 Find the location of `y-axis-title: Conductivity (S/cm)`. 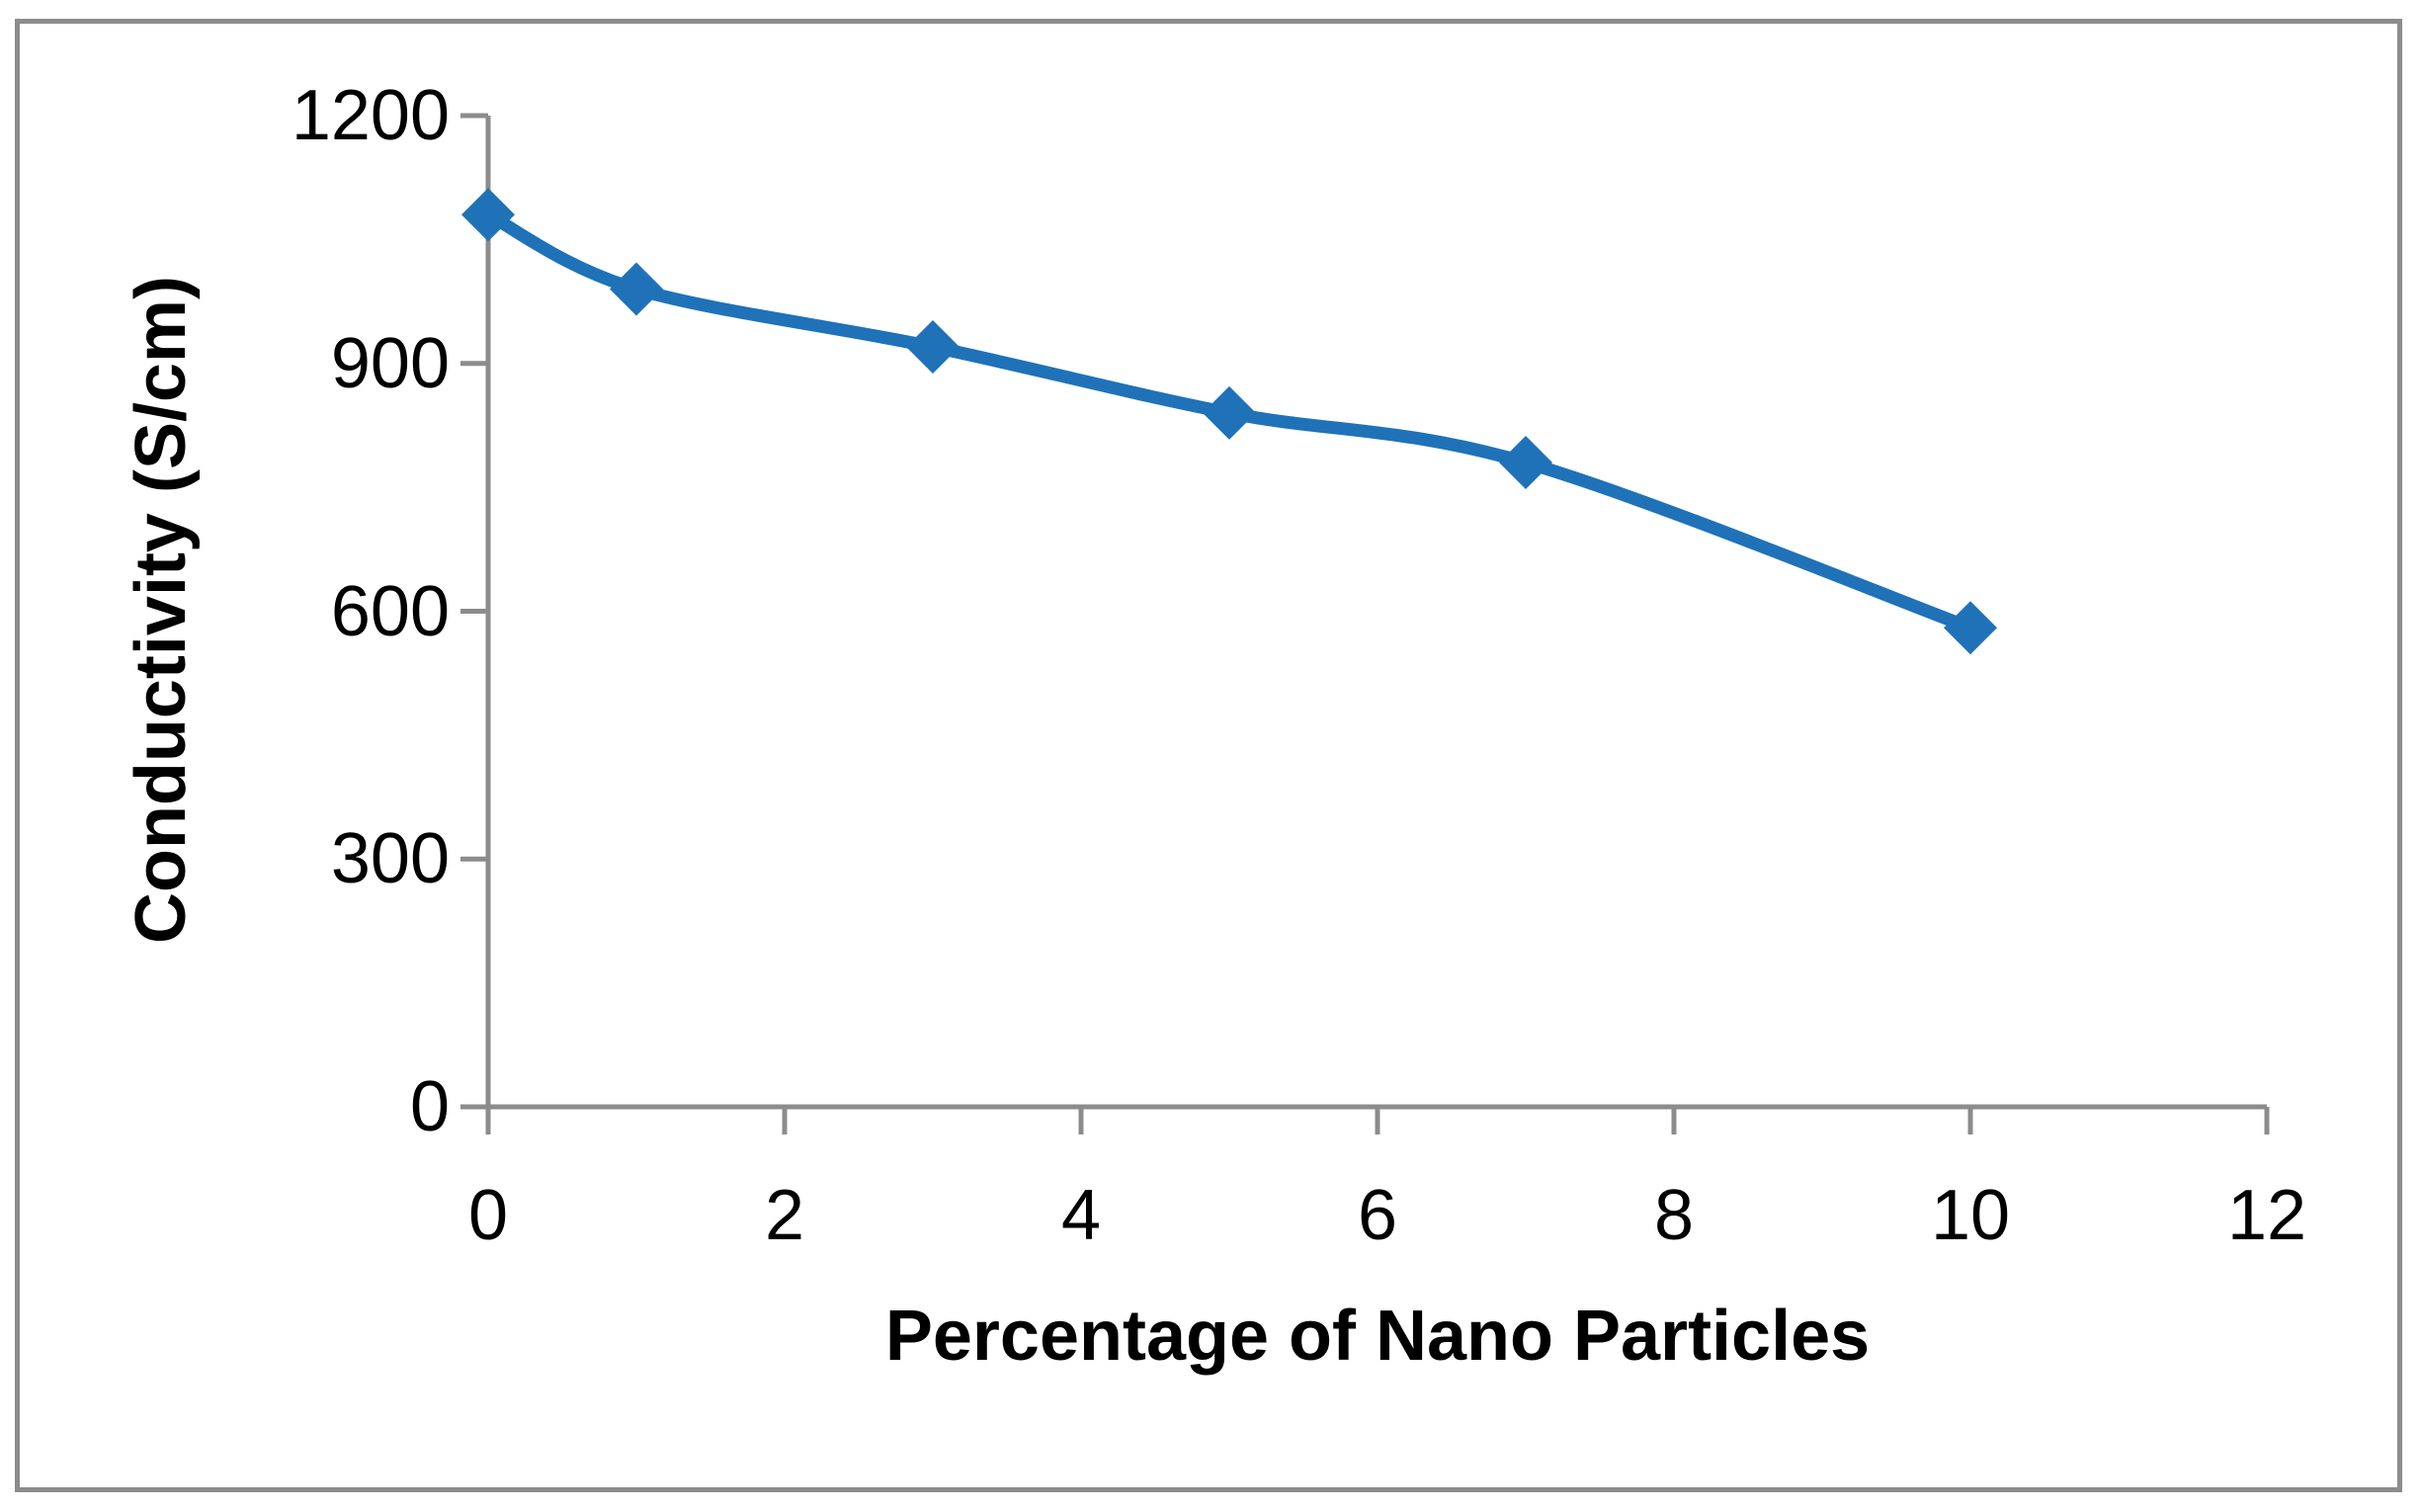

y-axis-title: Conductivity (S/cm) is located at coordinates (161, 610).